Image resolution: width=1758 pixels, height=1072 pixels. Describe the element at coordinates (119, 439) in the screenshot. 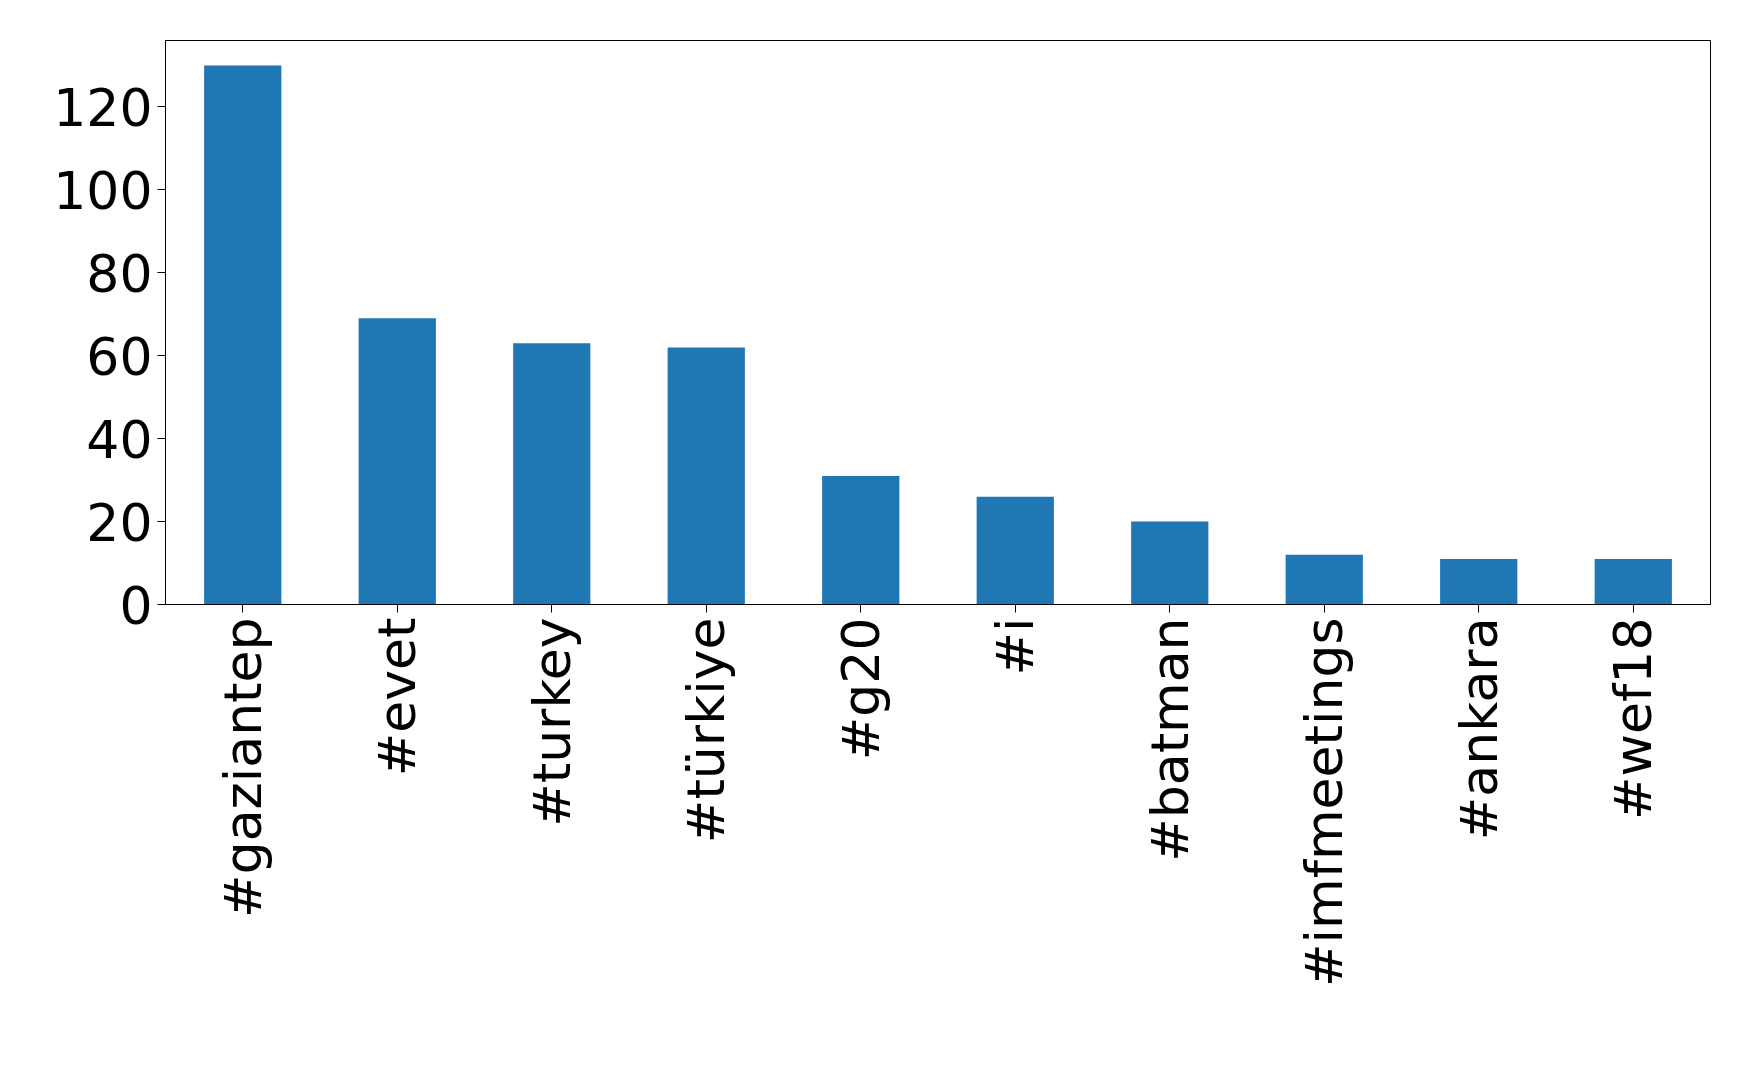

I see `y-tick-label: 40` at that location.